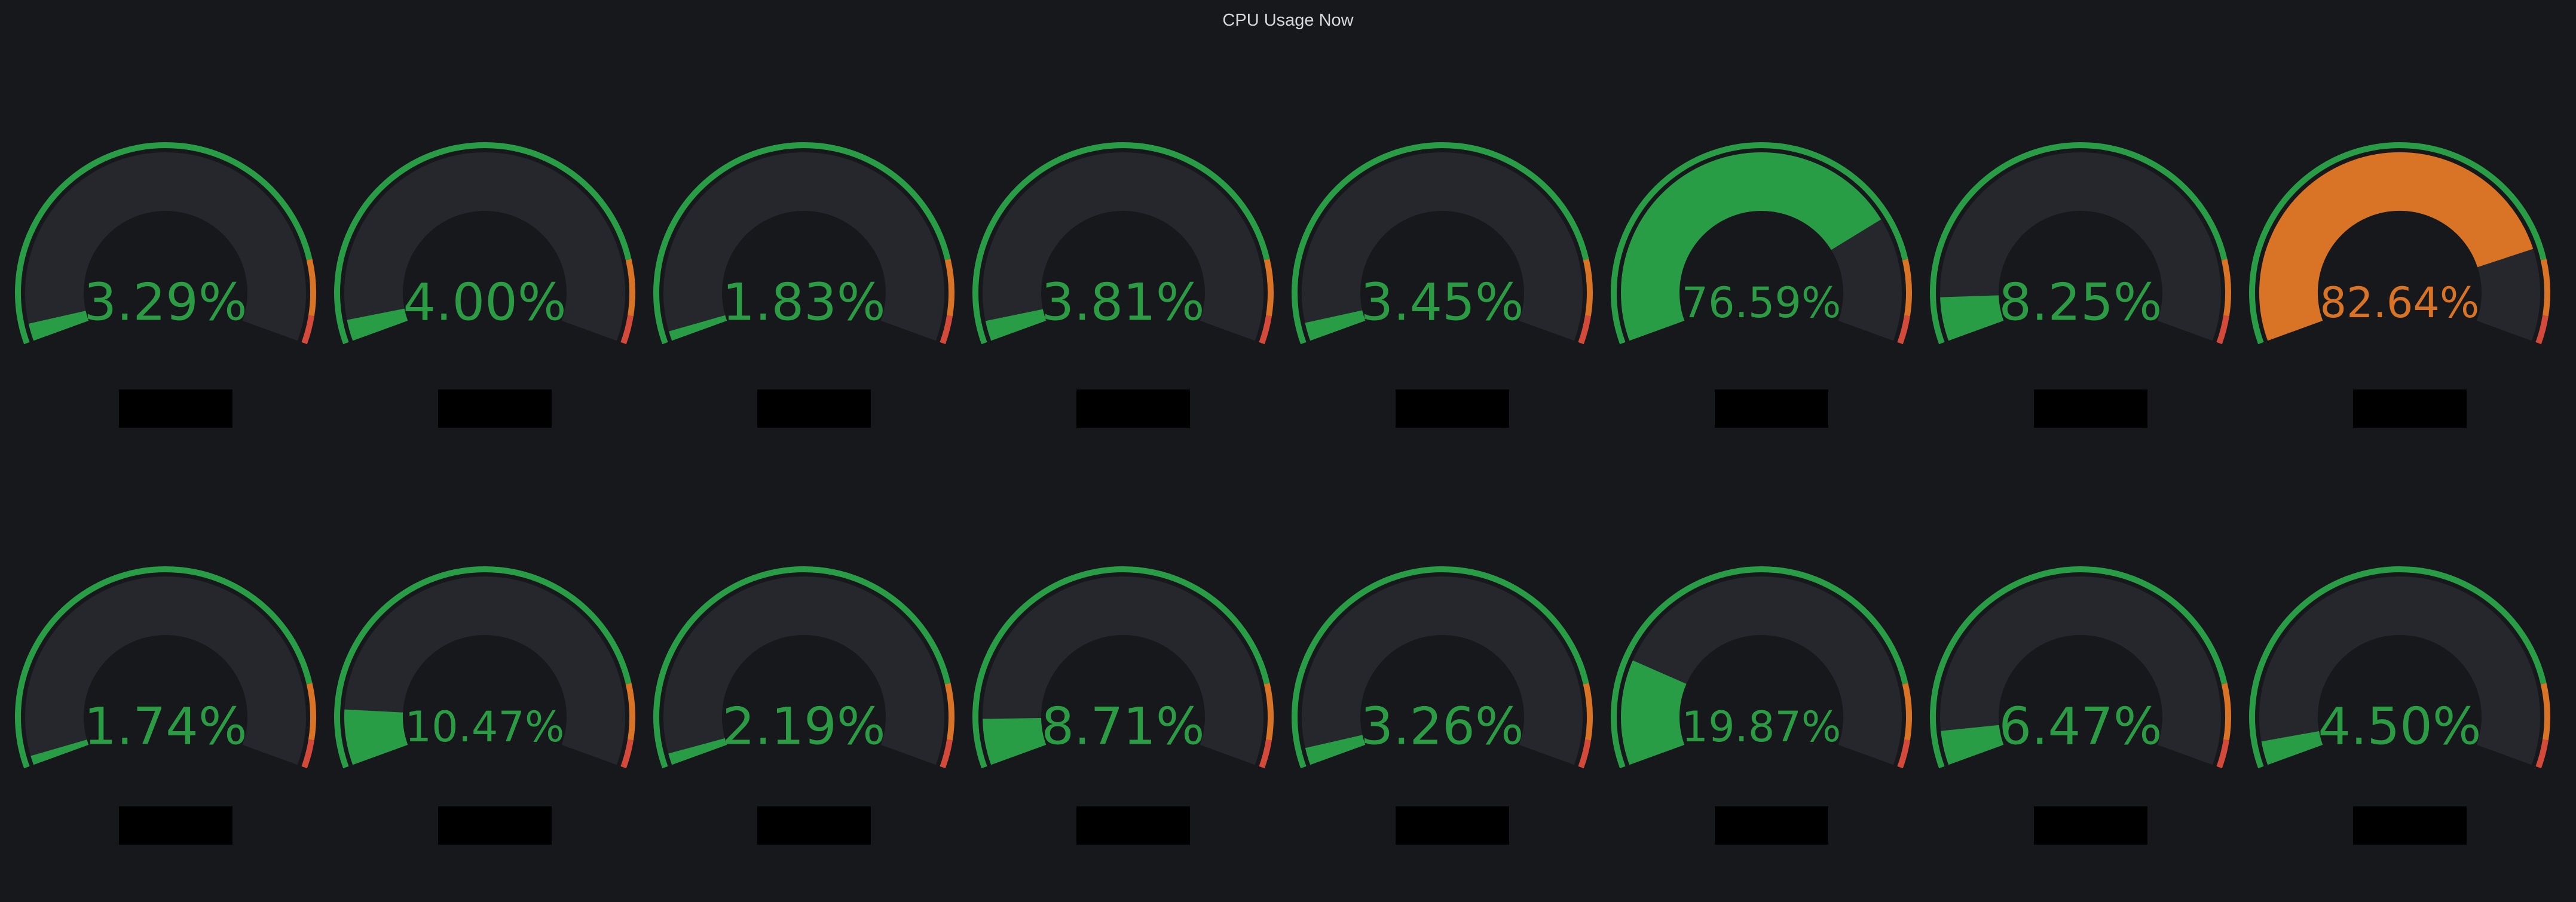 Image resolution: width=2576 pixels, height=902 pixels. What do you see at coordinates (2080, 726) in the screenshot?
I see `gauge-value-text: 6.47%` at bounding box center [2080, 726].